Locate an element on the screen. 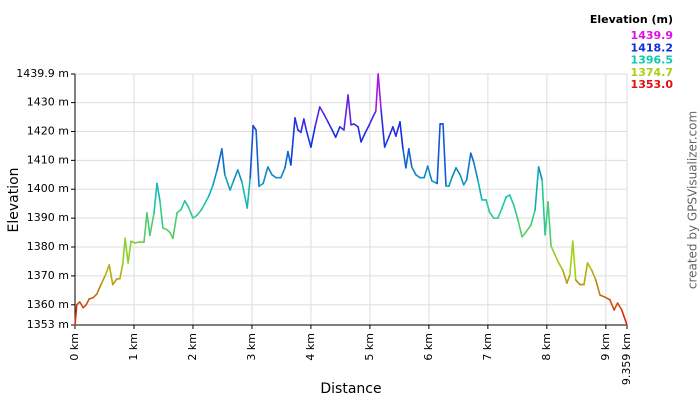  y-tick-label: 1370 m is located at coordinates (48, 275).